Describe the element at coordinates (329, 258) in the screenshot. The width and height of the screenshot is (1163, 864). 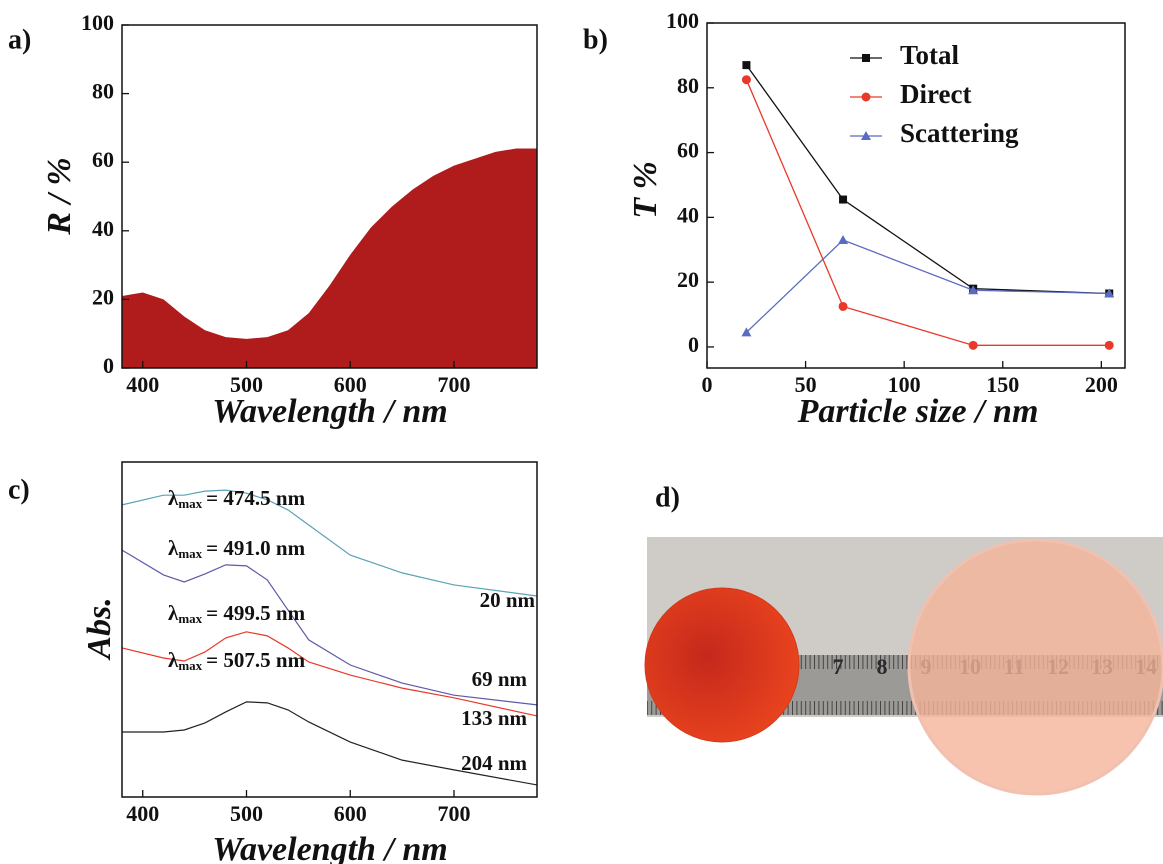
I see `area` at that location.